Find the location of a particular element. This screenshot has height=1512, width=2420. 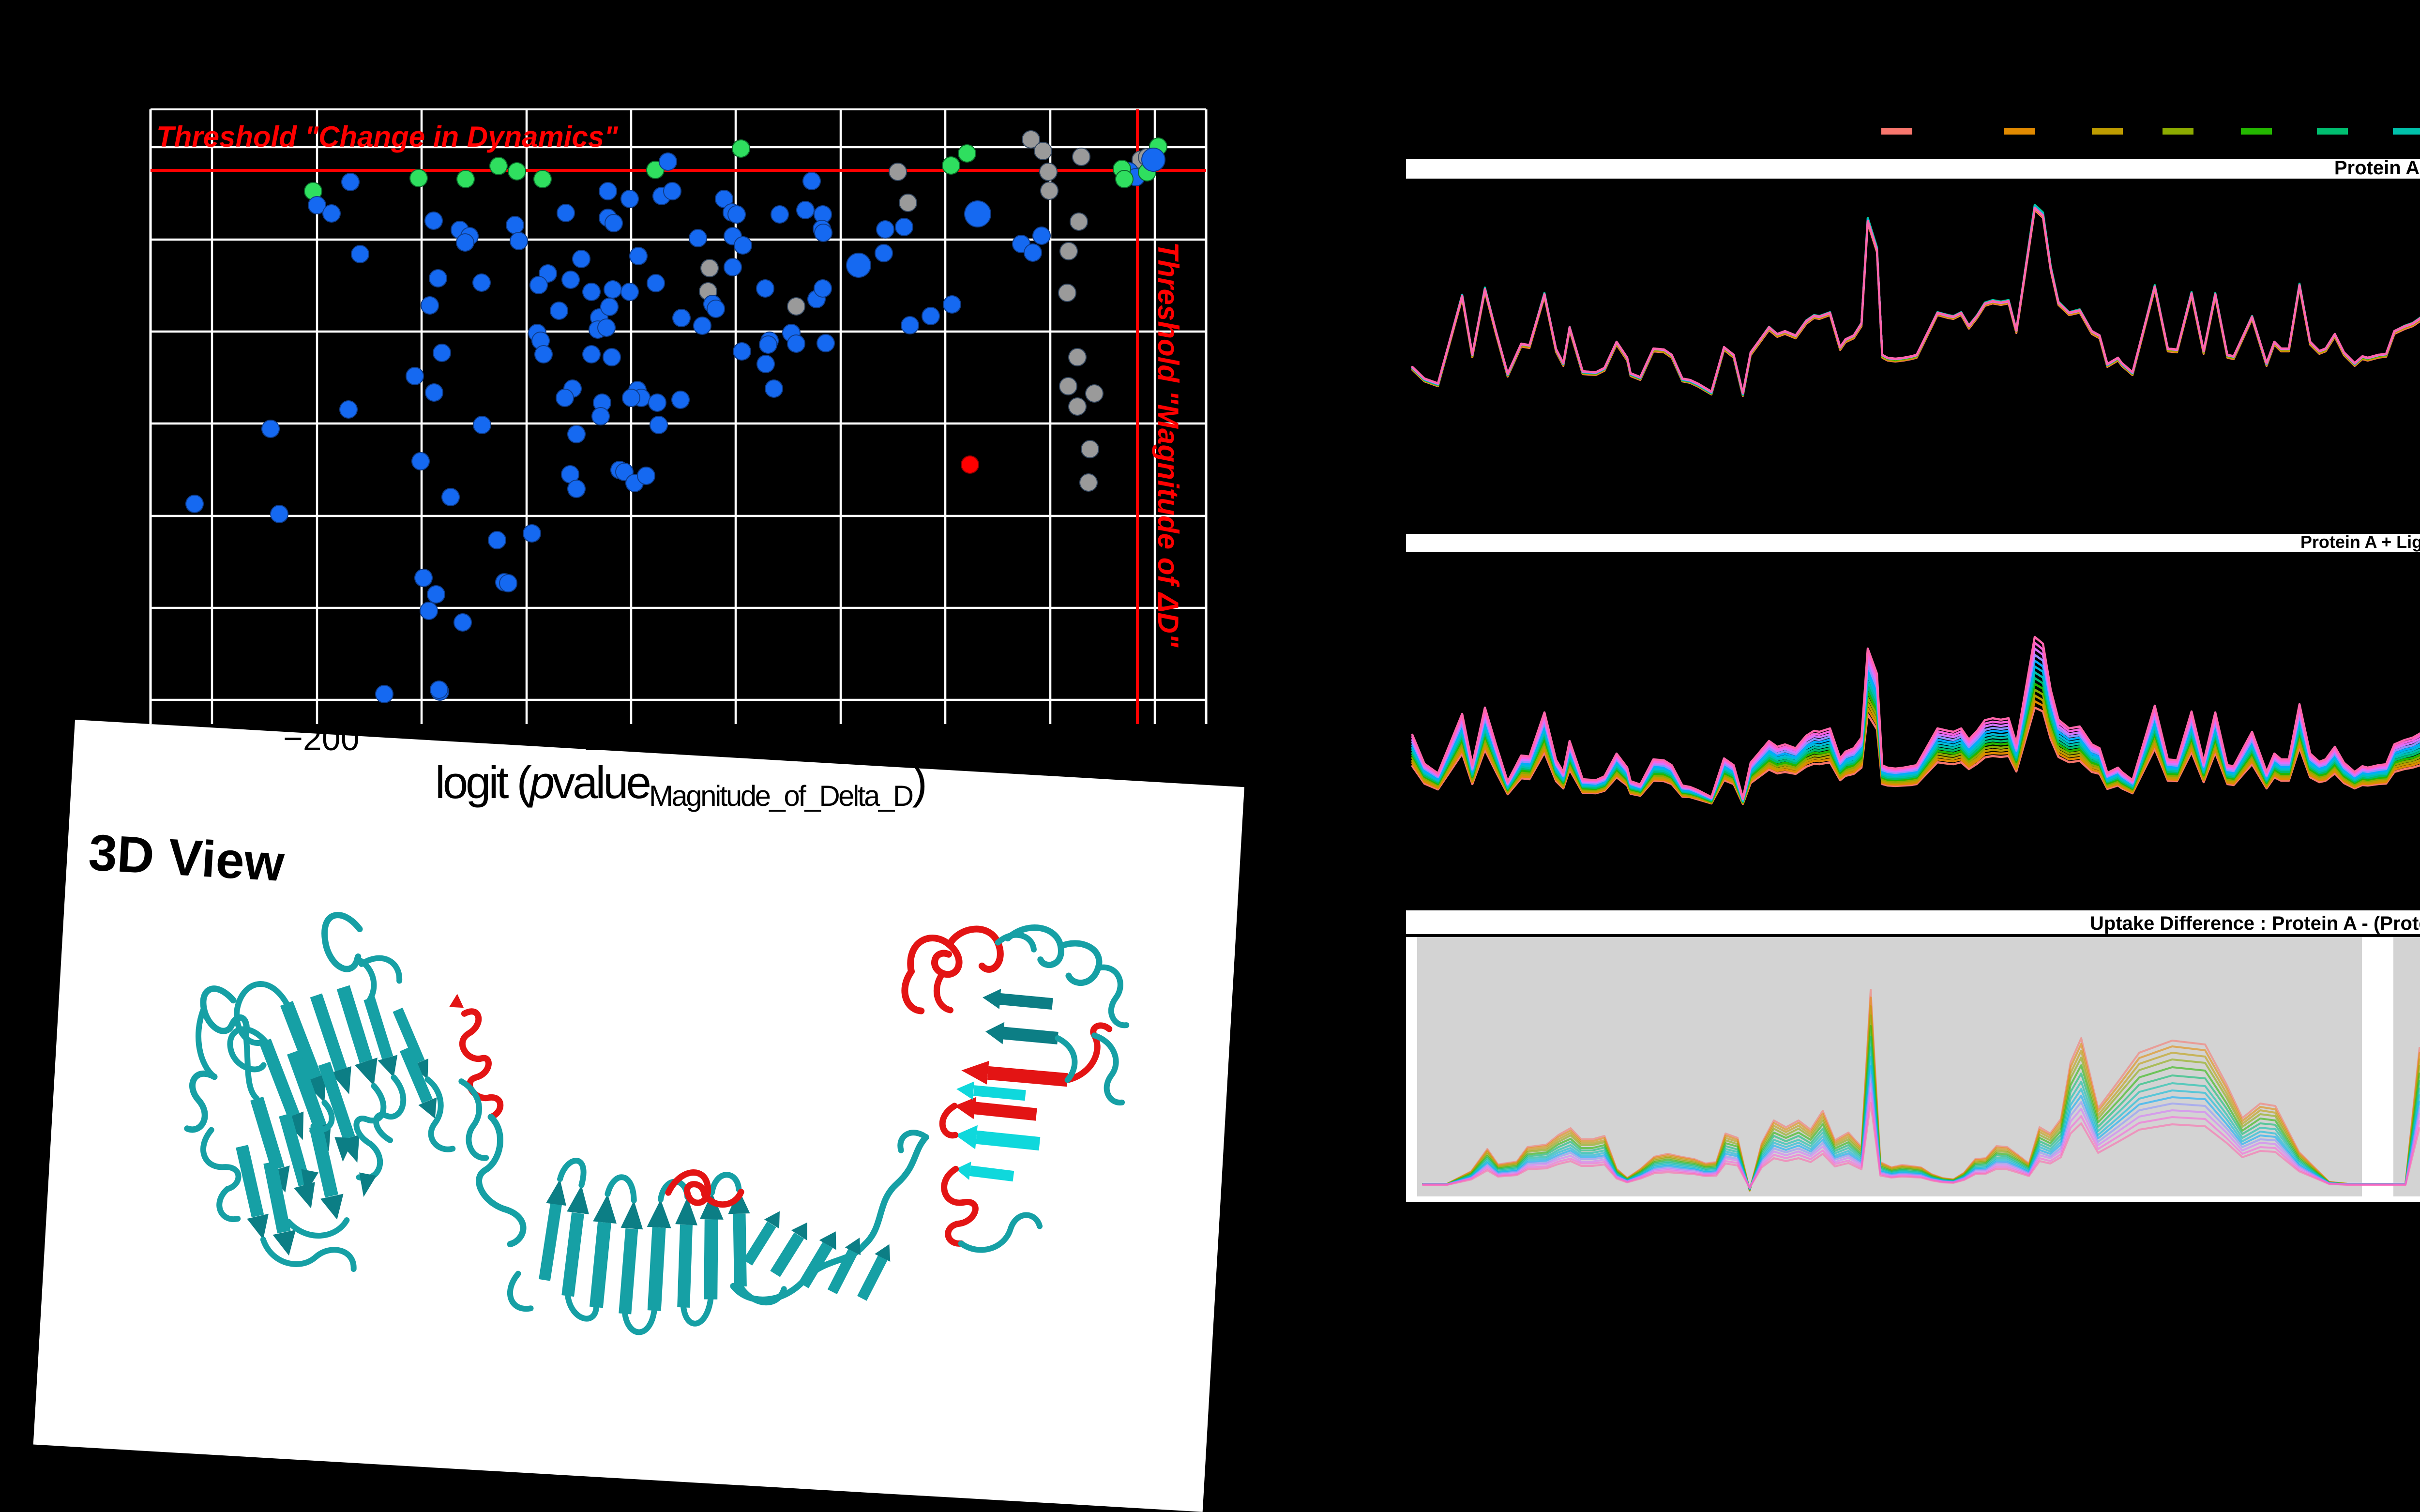

svg-text: Protein A is located at coordinates (2377, 168).